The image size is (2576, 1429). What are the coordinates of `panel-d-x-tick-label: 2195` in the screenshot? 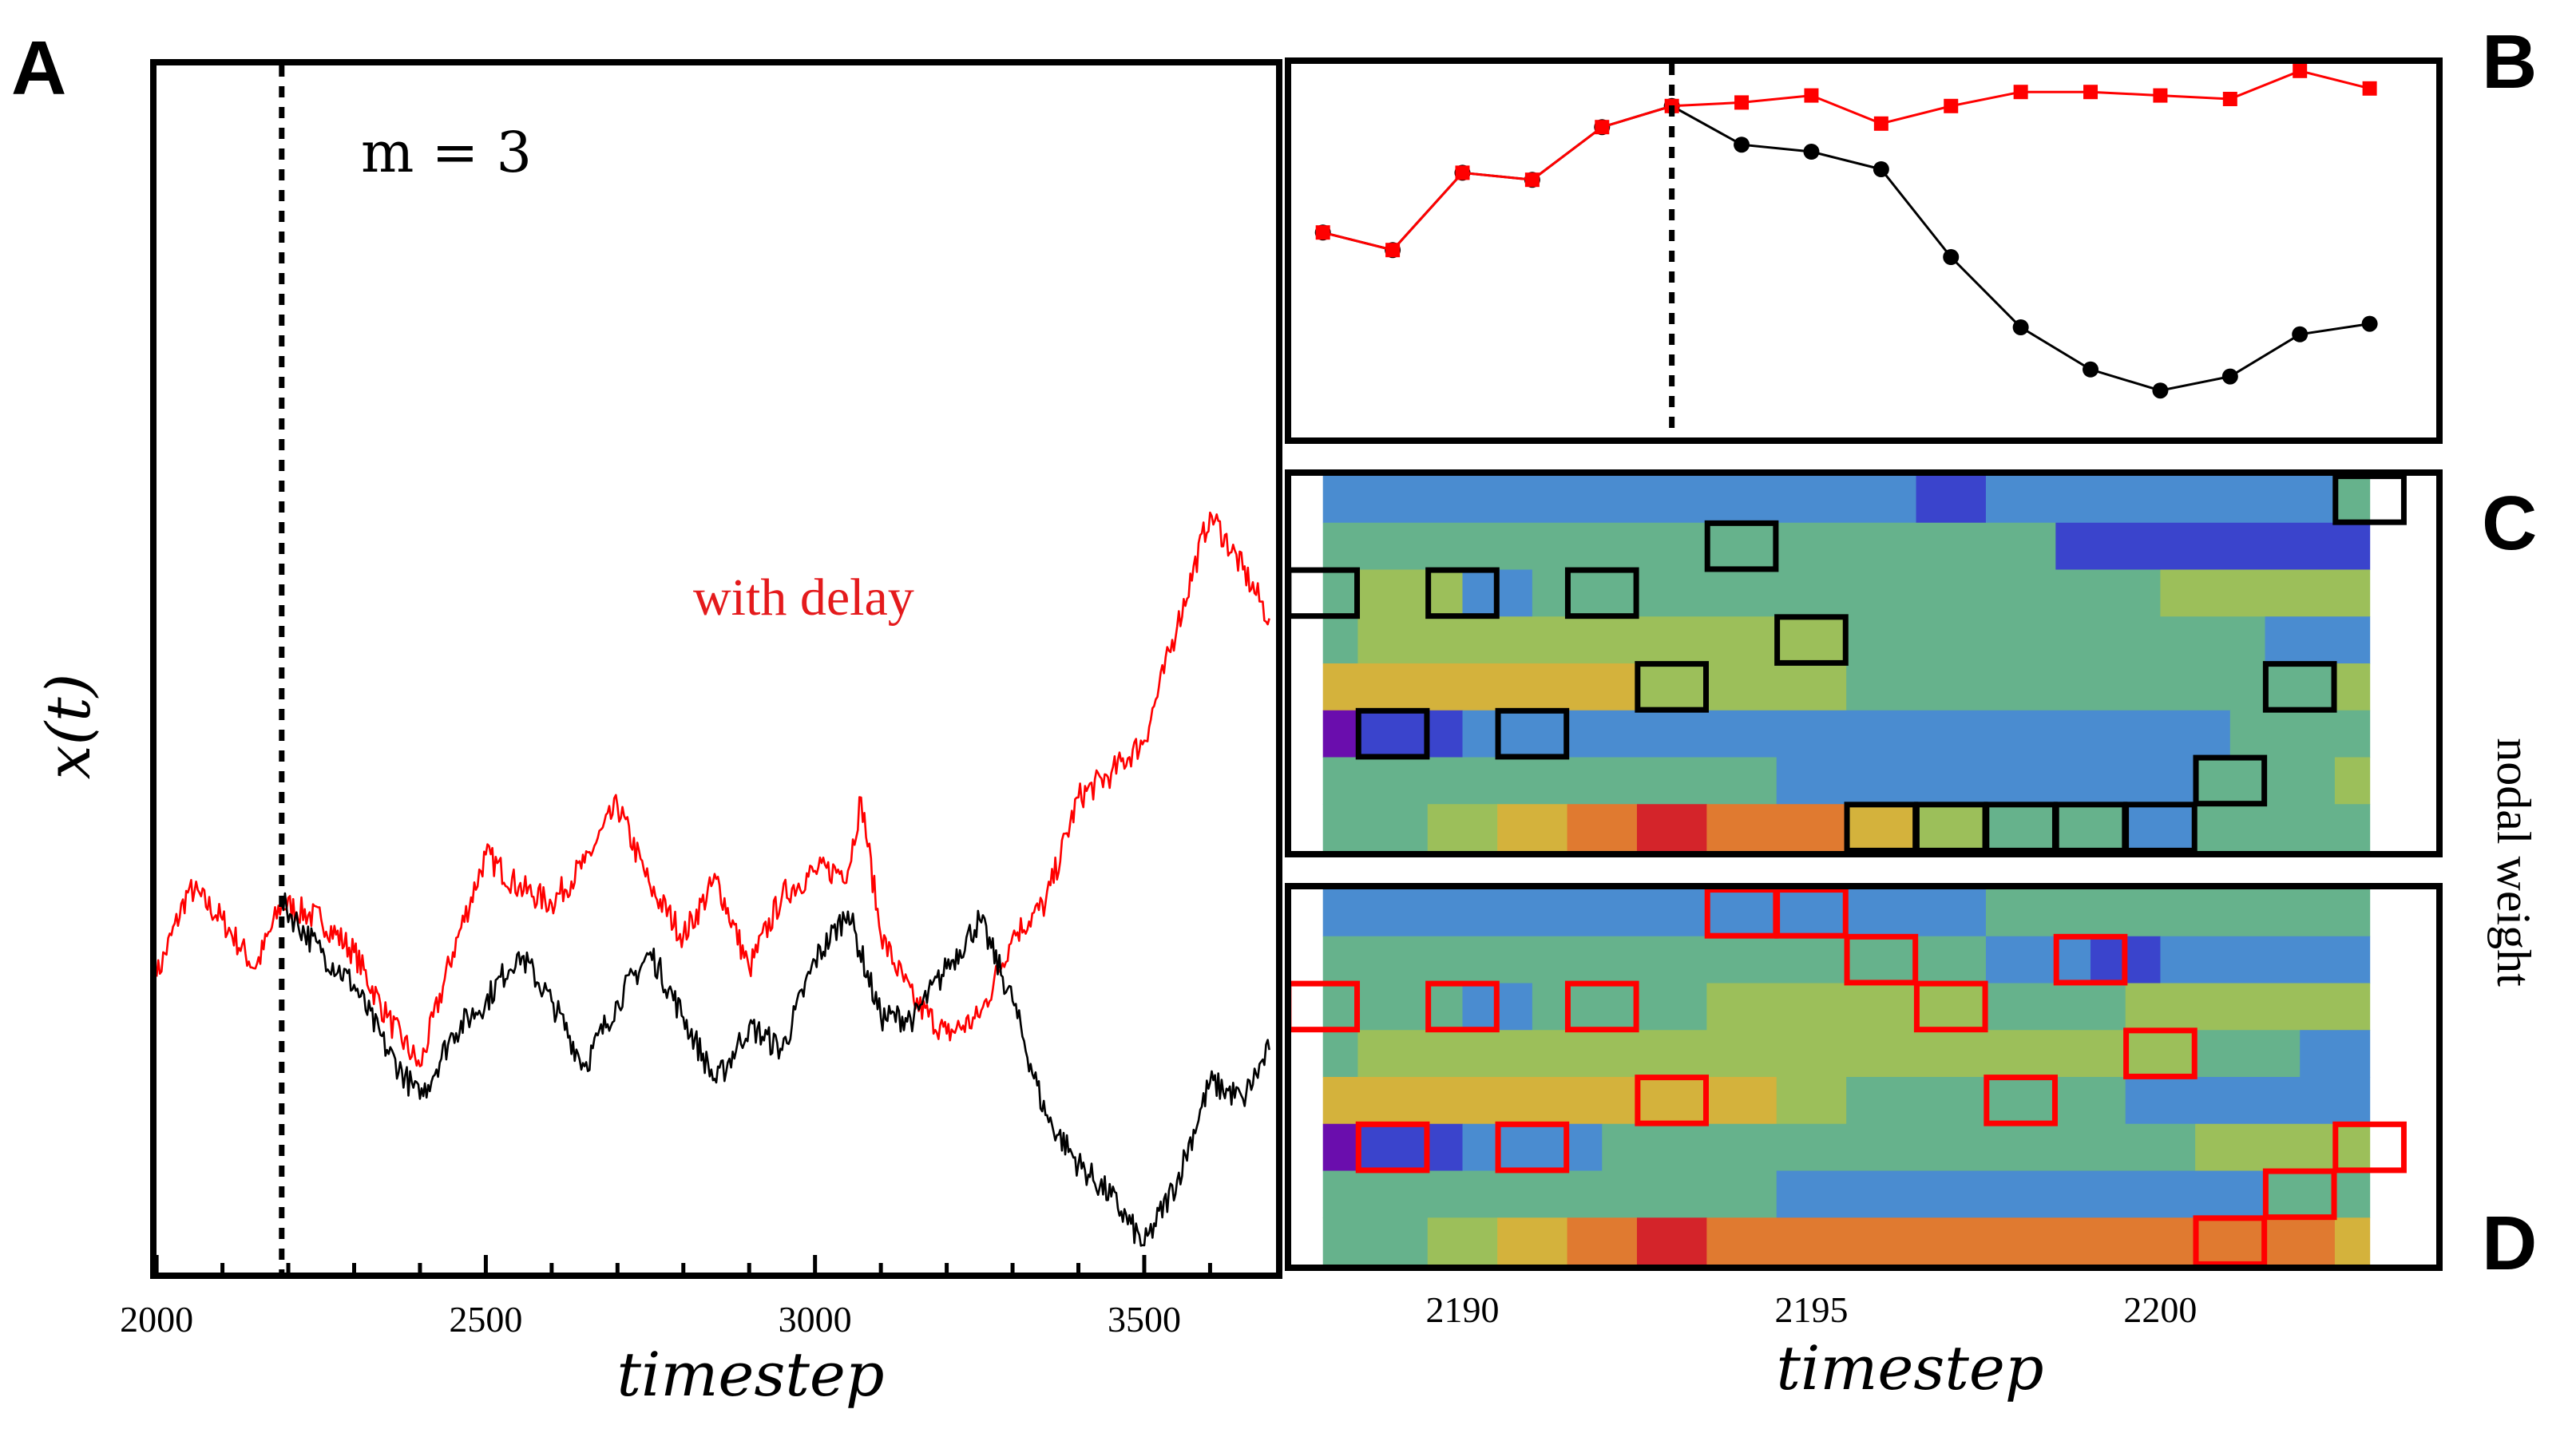 It's located at (1811, 1309).